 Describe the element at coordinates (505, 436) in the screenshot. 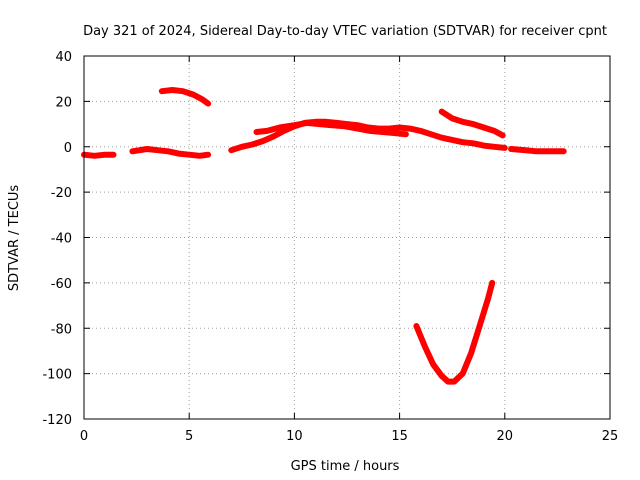

I see `x-tick-label: 20` at that location.